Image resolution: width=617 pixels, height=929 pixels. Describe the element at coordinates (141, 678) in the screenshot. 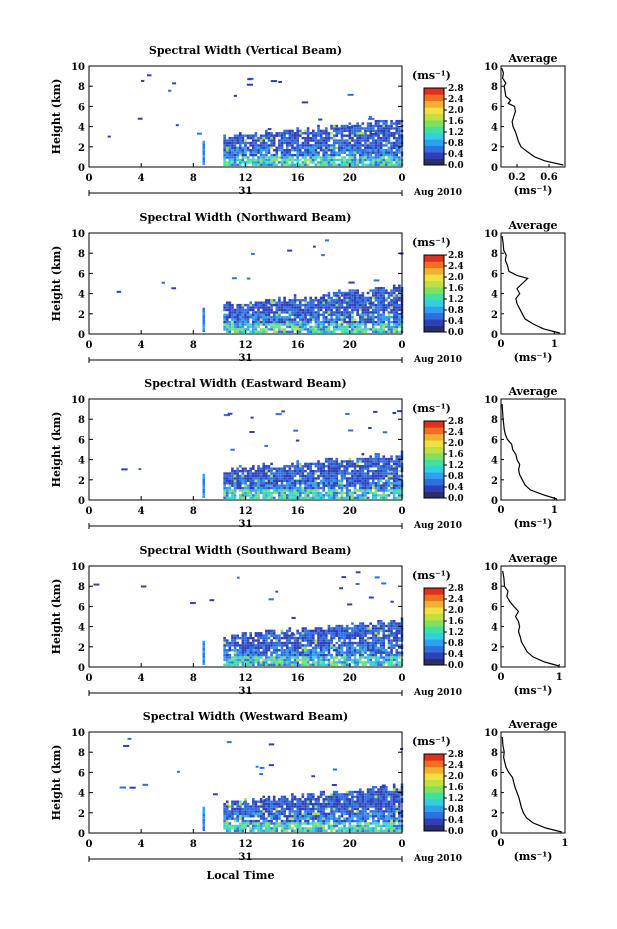

I see `x-tick-label: 4` at that location.